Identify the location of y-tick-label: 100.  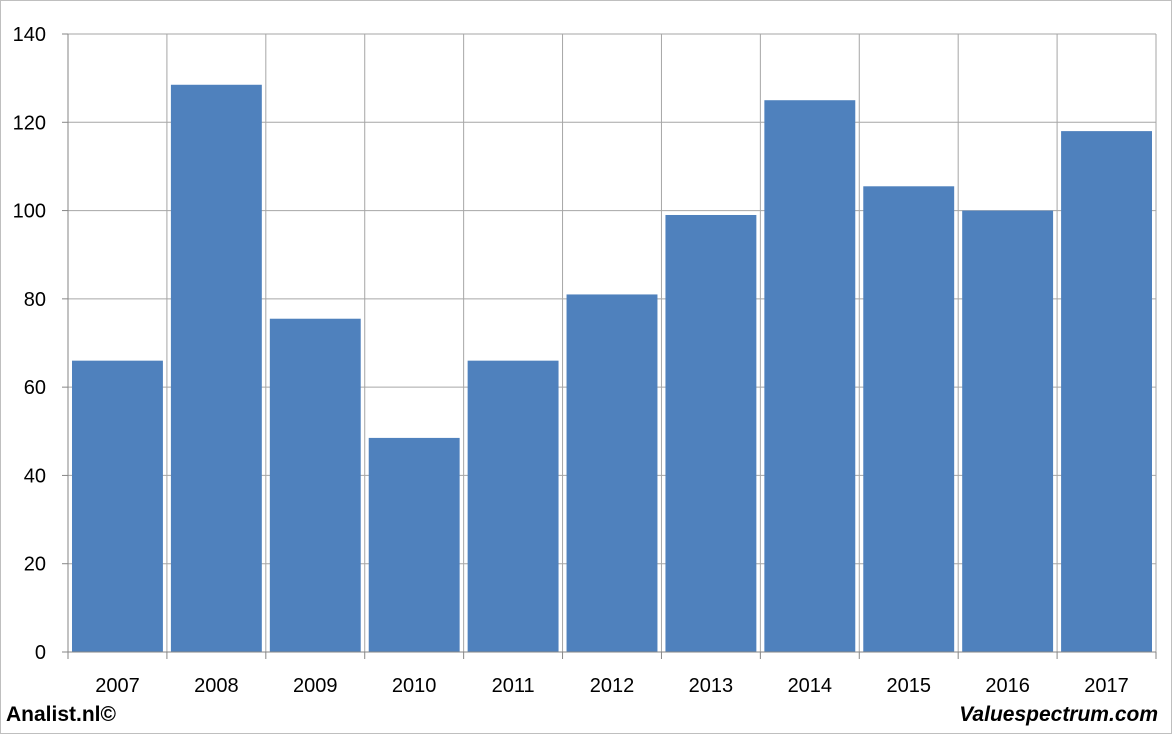
(29, 212).